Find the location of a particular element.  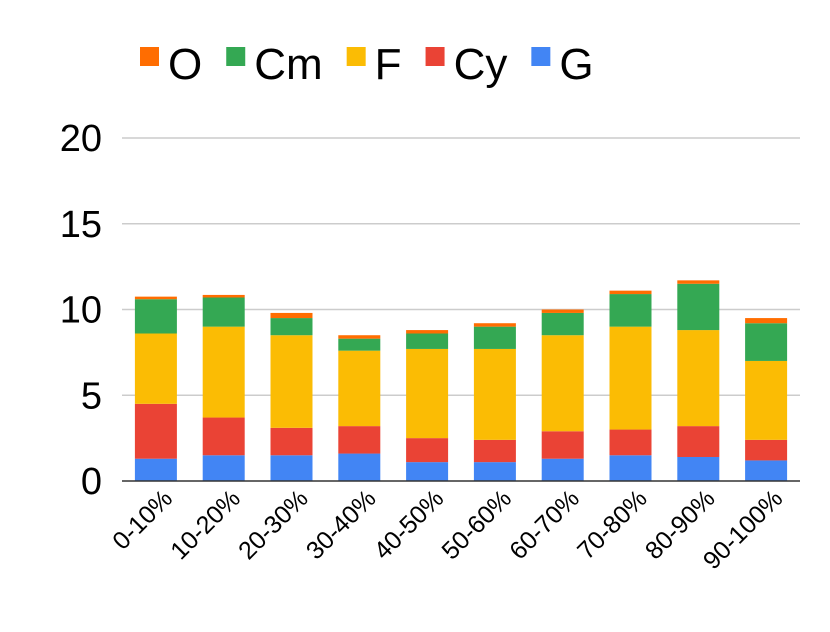

legend-label-o: O is located at coordinates (185, 64).